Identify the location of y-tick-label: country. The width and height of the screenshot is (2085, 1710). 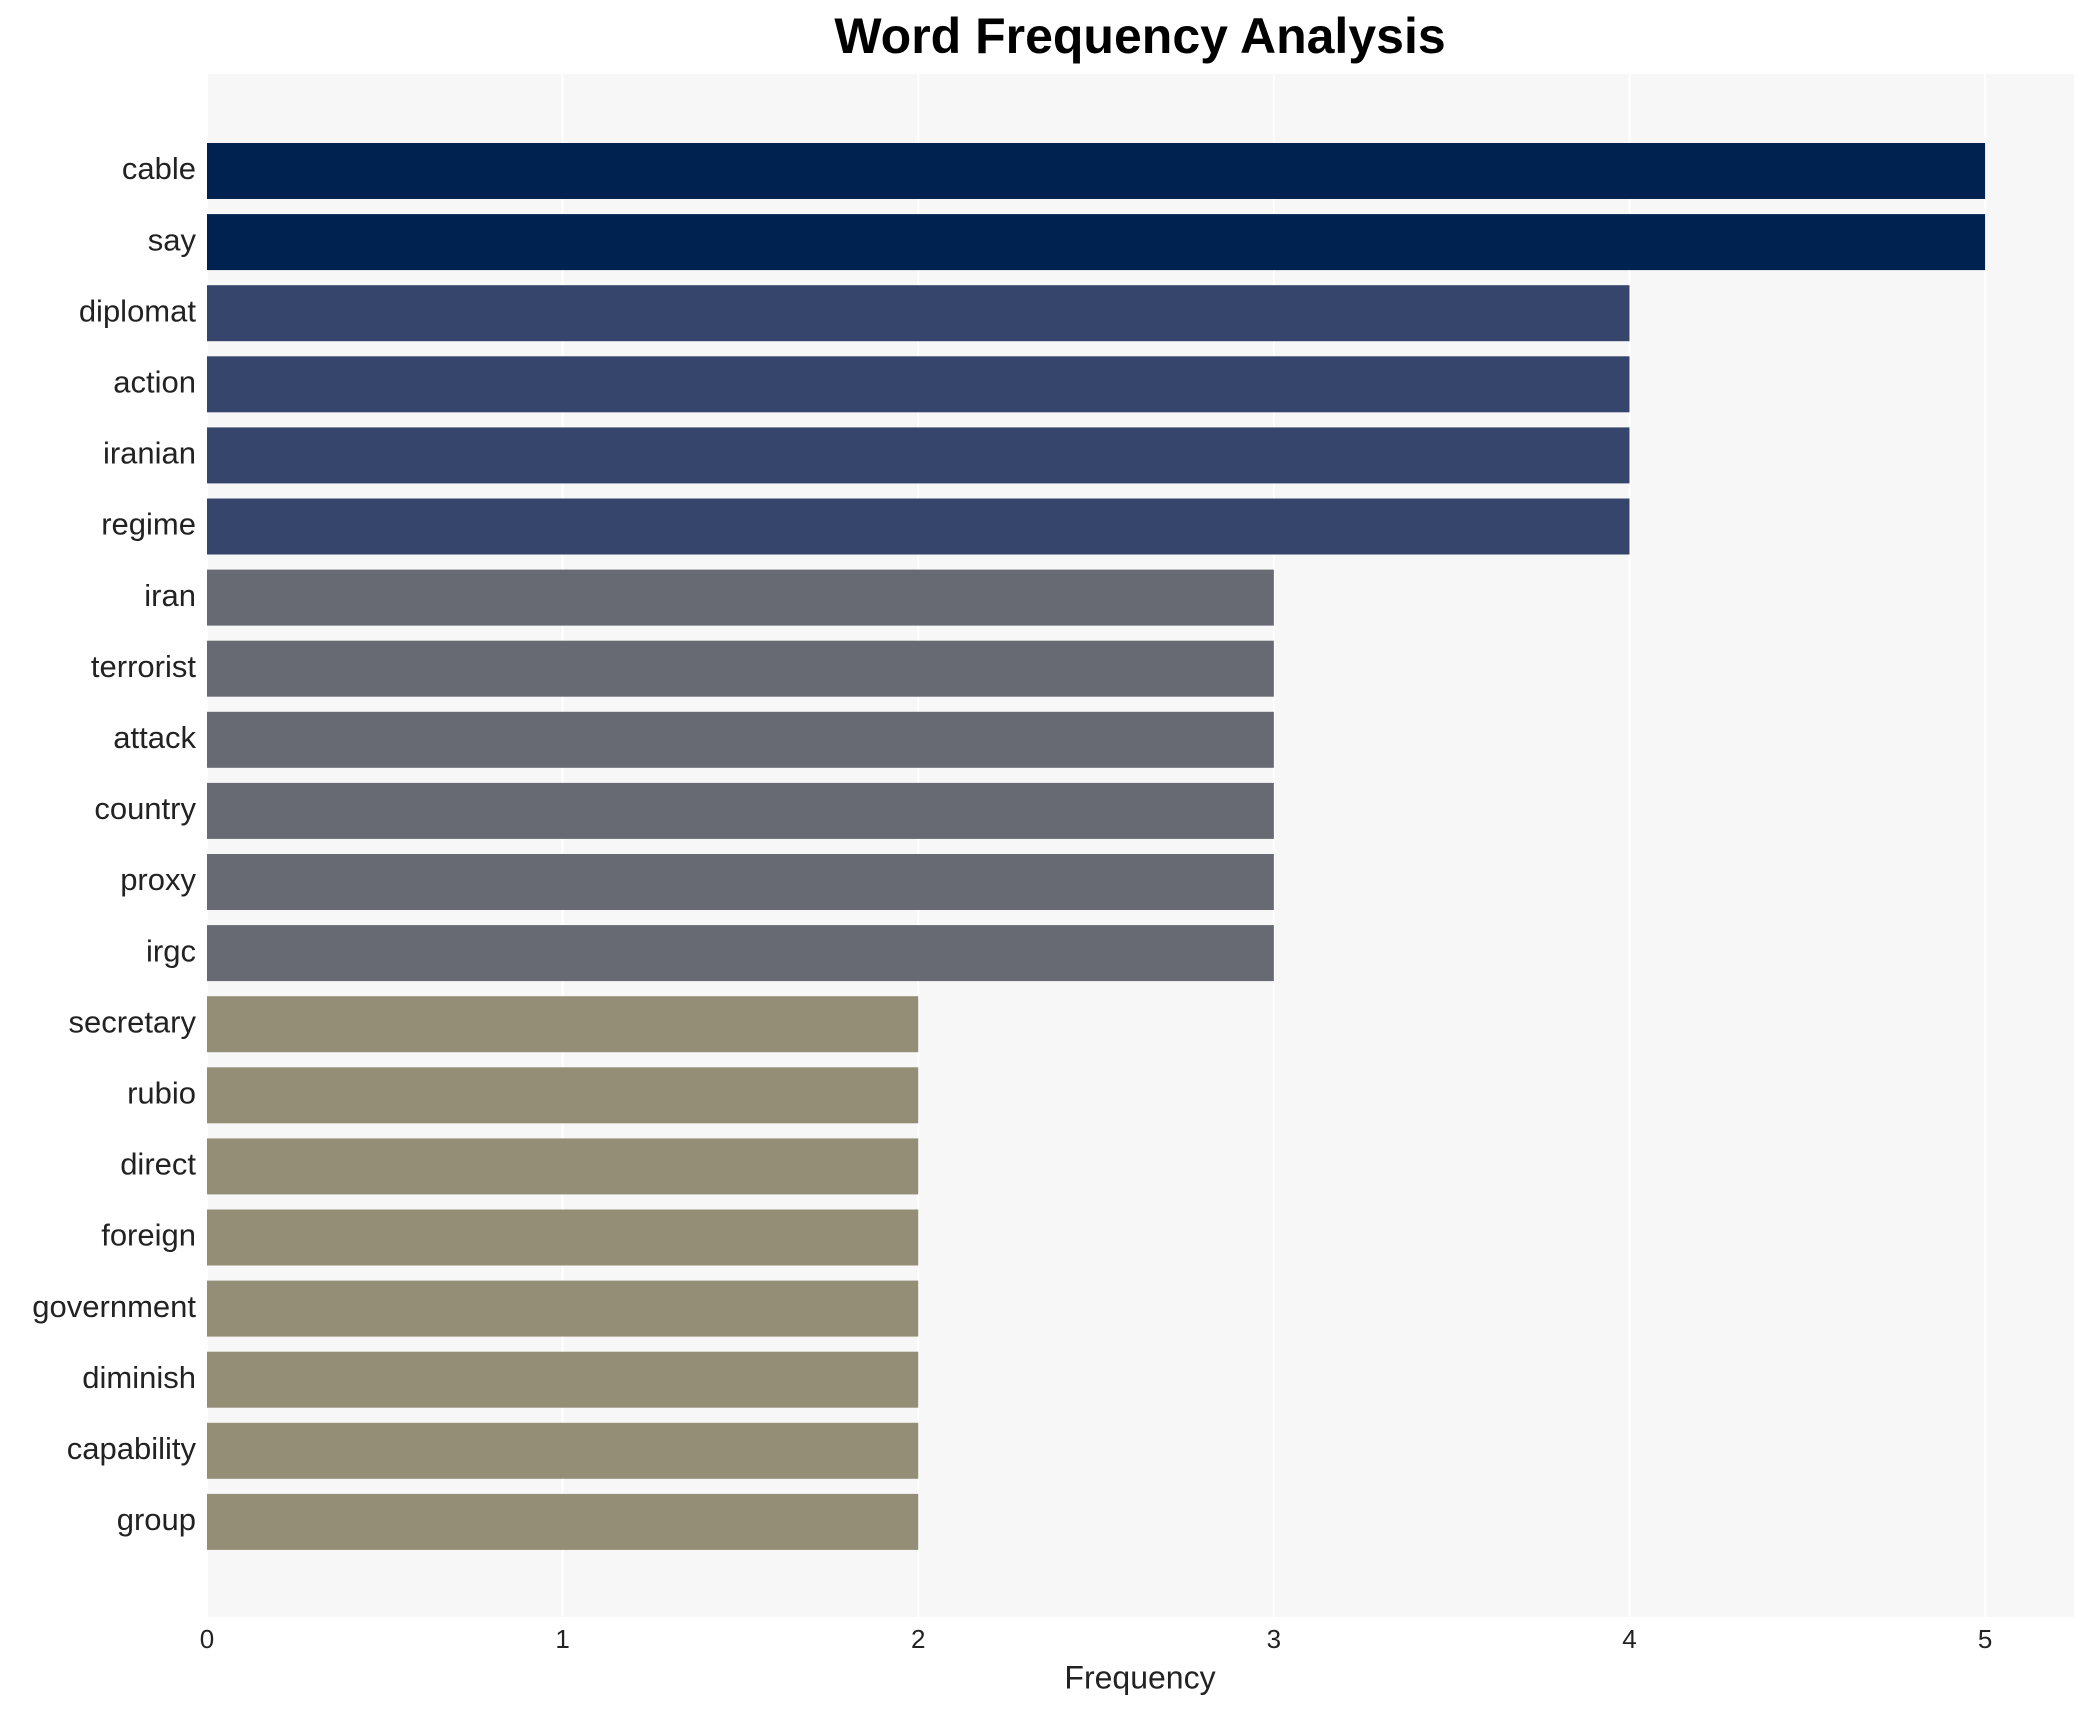
(145, 808).